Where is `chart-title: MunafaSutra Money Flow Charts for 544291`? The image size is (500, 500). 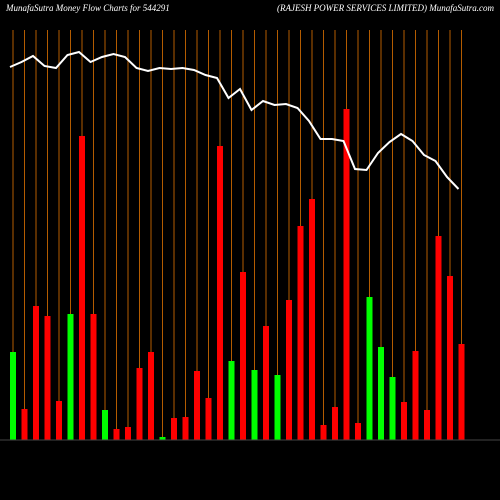
chart-title: MunafaSutra Money Flow Charts for 544291 is located at coordinates (87, 8).